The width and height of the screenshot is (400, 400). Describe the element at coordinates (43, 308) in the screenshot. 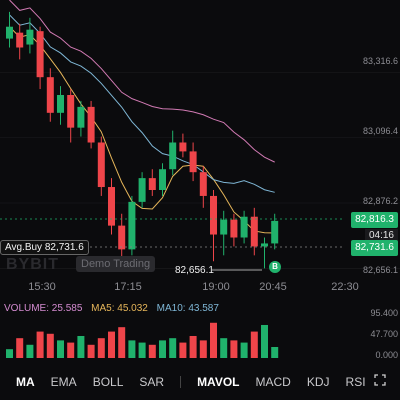

I see `volume-value: VOLUME: 25.585` at that location.